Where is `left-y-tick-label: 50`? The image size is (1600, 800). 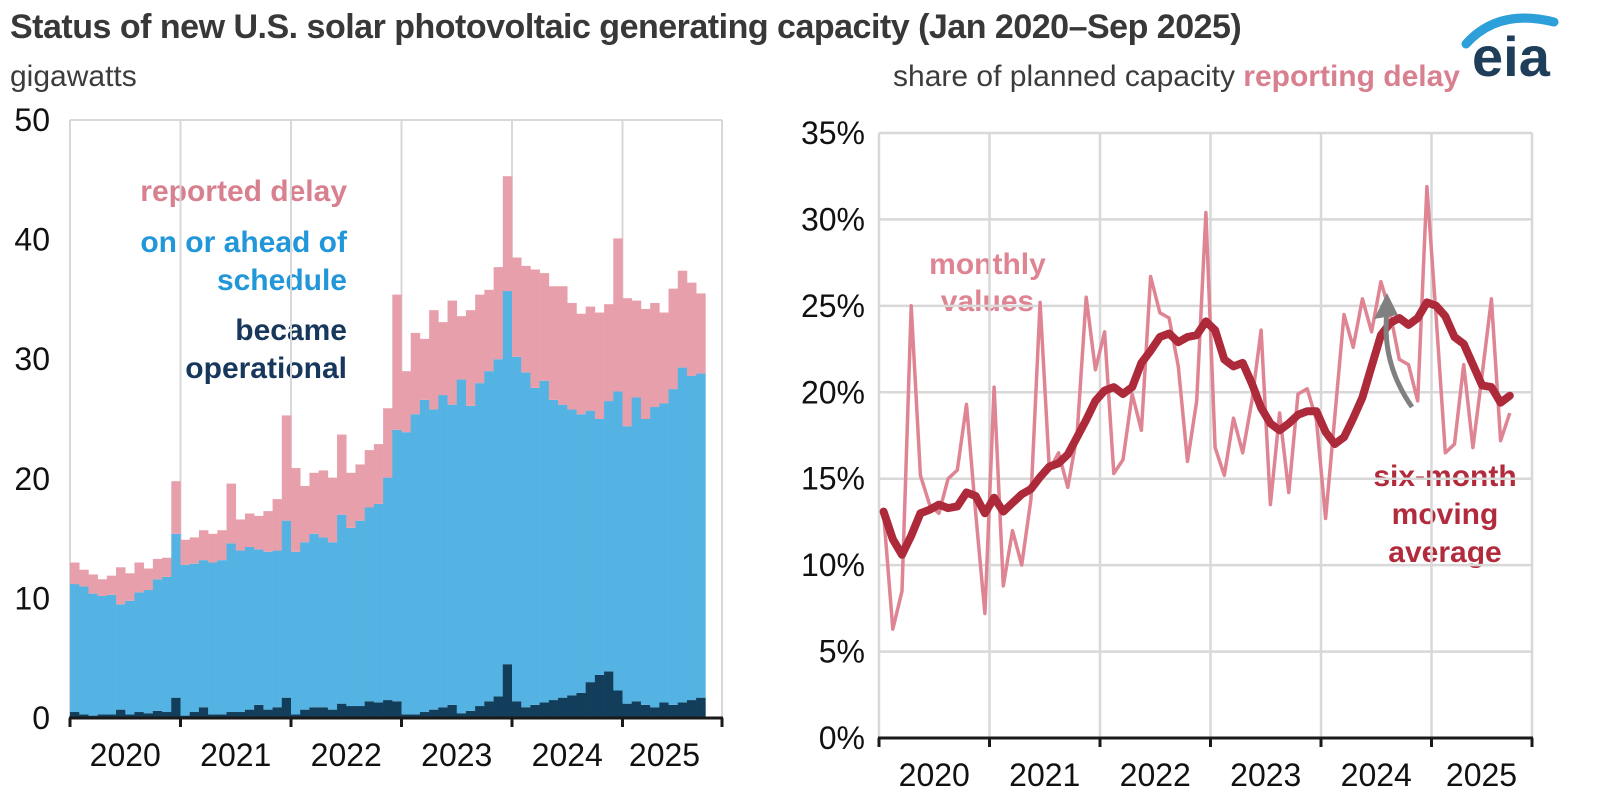
left-y-tick-label: 50 is located at coordinates (32, 120).